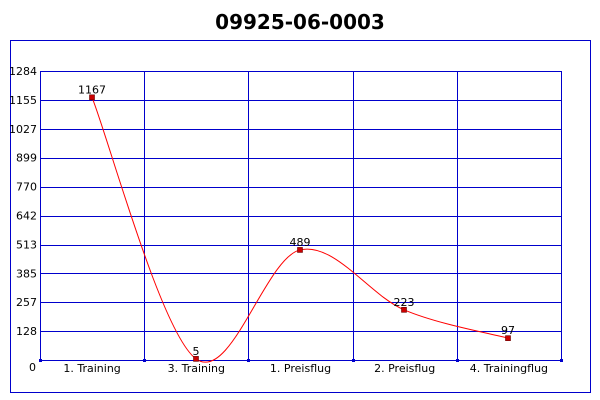 The width and height of the screenshot is (600, 400). Describe the element at coordinates (196, 368) in the screenshot. I see `x-tick-label: 3. Training` at that location.